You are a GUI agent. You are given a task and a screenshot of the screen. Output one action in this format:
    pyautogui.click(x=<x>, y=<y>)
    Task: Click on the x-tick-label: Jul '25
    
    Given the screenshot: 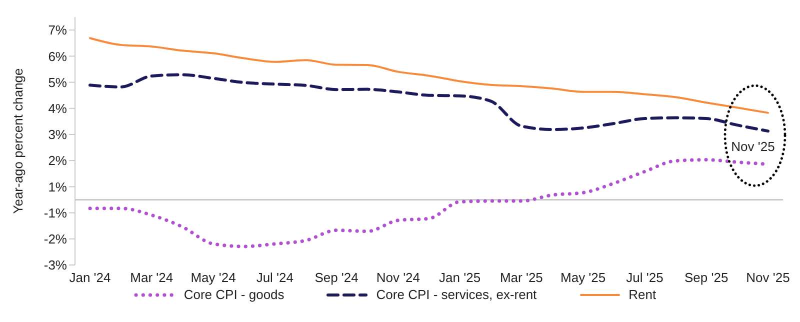 What is the action you would take?
    pyautogui.click(x=645, y=278)
    